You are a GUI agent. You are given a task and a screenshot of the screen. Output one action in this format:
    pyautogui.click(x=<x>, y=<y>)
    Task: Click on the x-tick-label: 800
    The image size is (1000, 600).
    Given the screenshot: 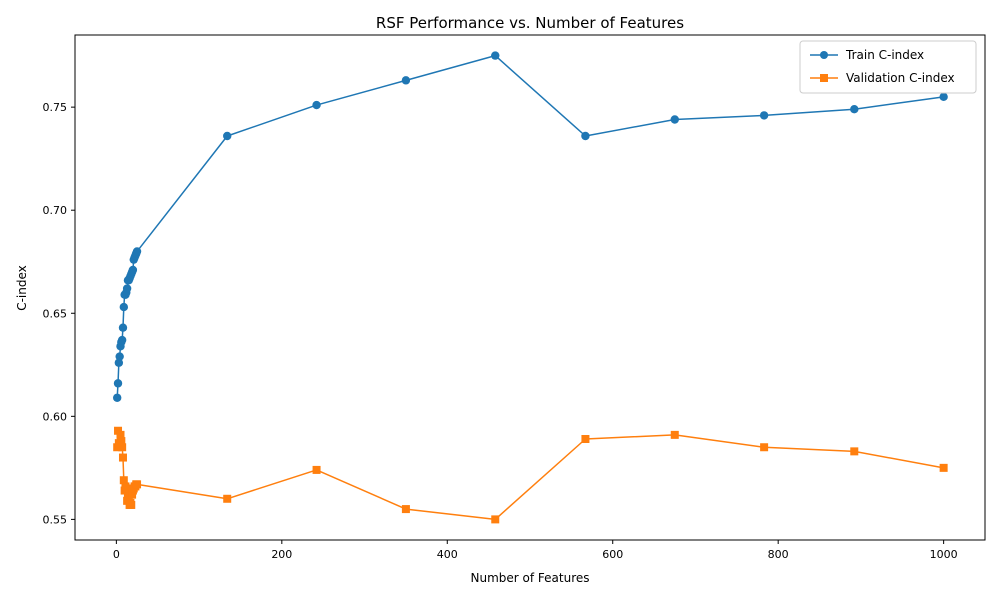 What is the action you would take?
    pyautogui.click(x=778, y=554)
    